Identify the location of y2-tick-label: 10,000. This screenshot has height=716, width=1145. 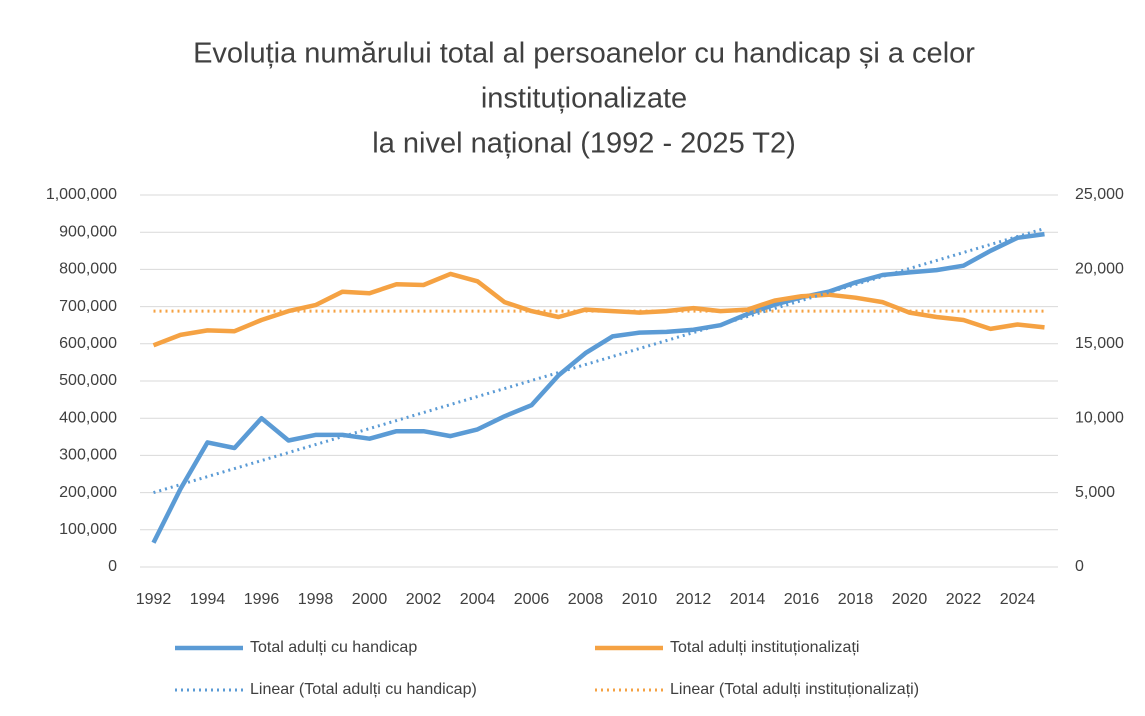
(1099, 417).